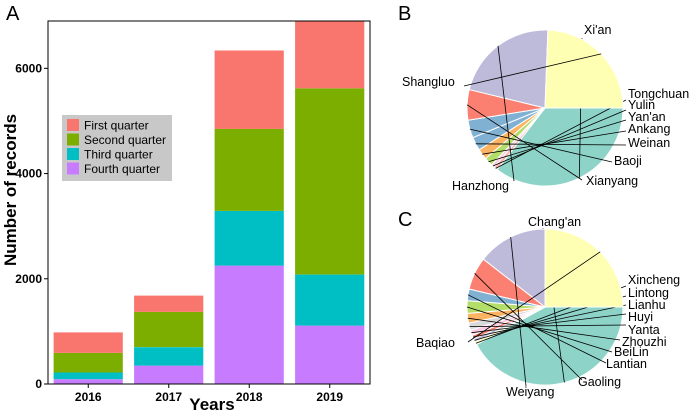 This screenshot has width=700, height=417. Describe the element at coordinates (88, 342) in the screenshot. I see `bar-2016-first-quarter` at that location.